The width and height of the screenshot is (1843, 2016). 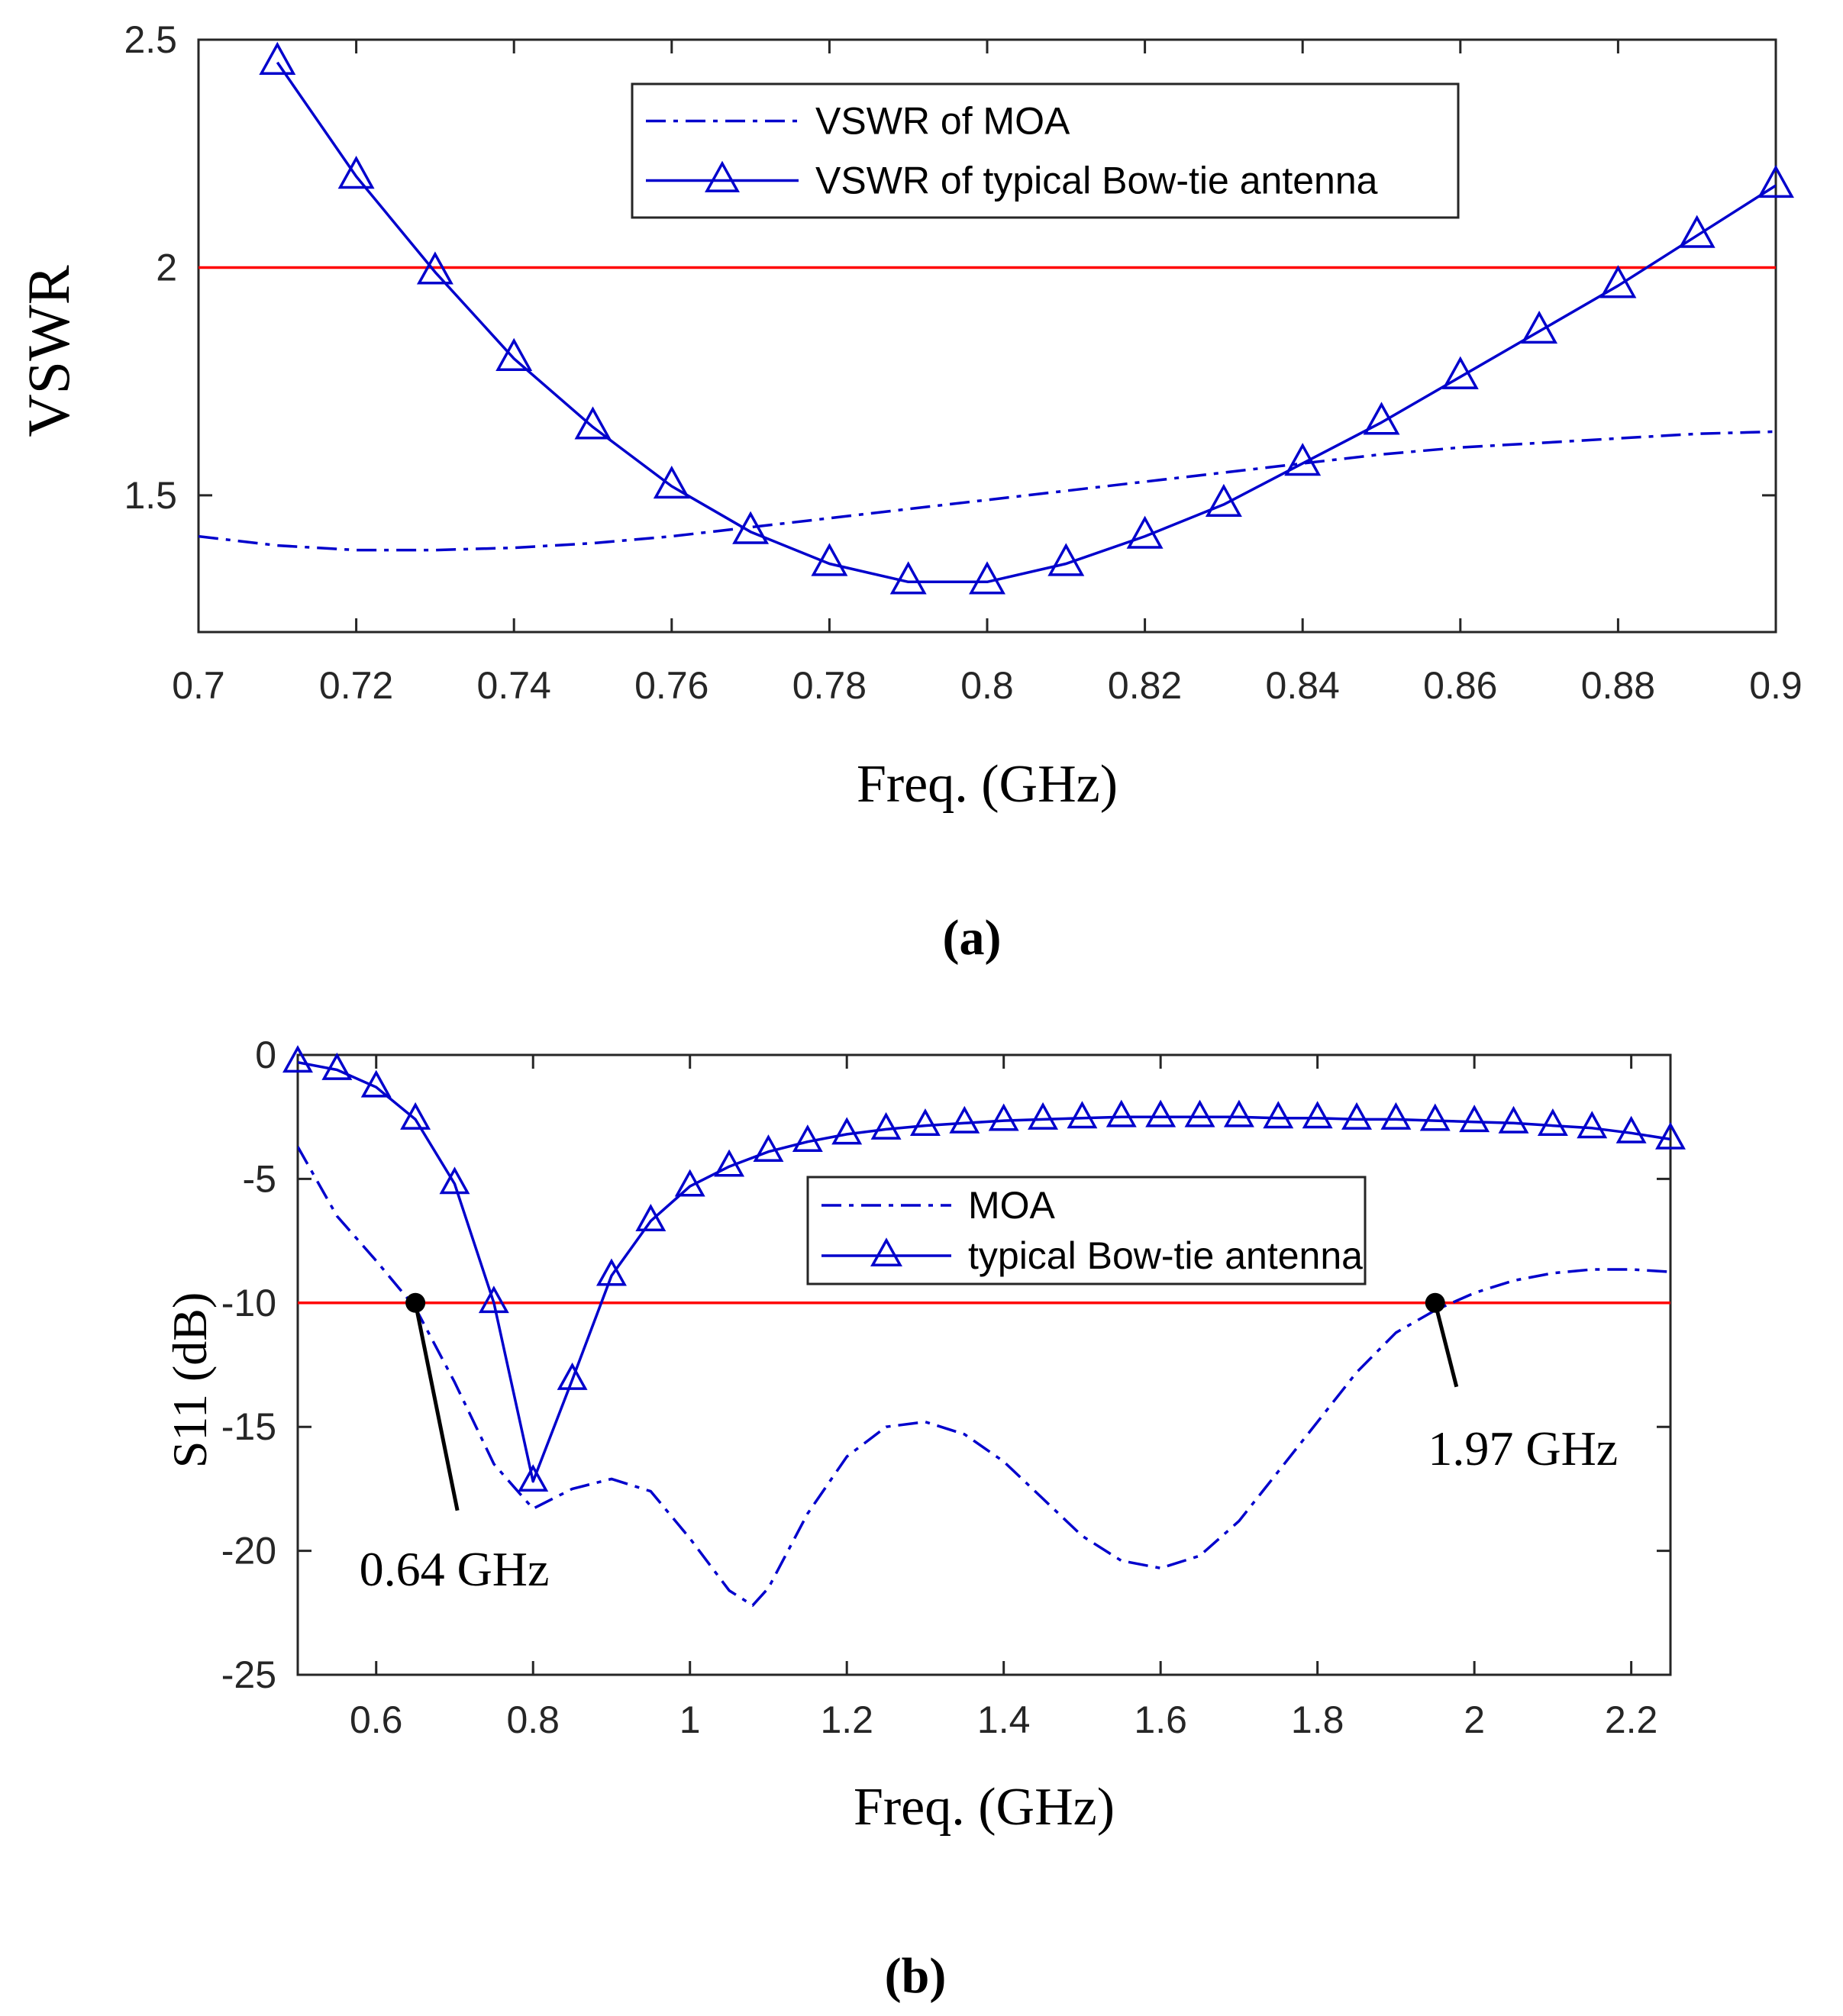 I want to click on panel-b-x-tick-label: 1.6, so click(x=1160, y=1719).